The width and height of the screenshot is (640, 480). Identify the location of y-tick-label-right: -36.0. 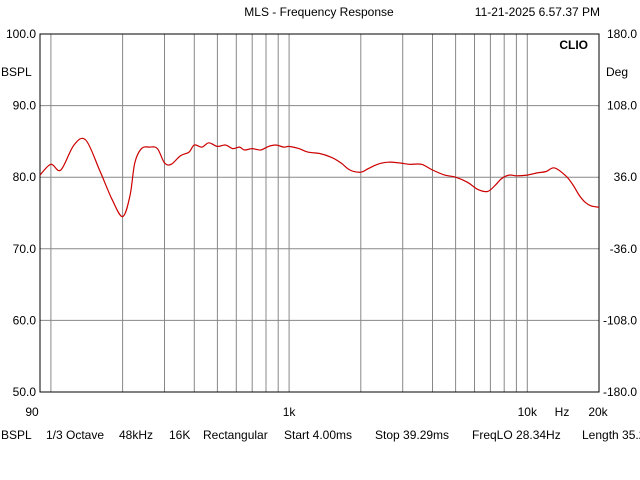
(624, 249).